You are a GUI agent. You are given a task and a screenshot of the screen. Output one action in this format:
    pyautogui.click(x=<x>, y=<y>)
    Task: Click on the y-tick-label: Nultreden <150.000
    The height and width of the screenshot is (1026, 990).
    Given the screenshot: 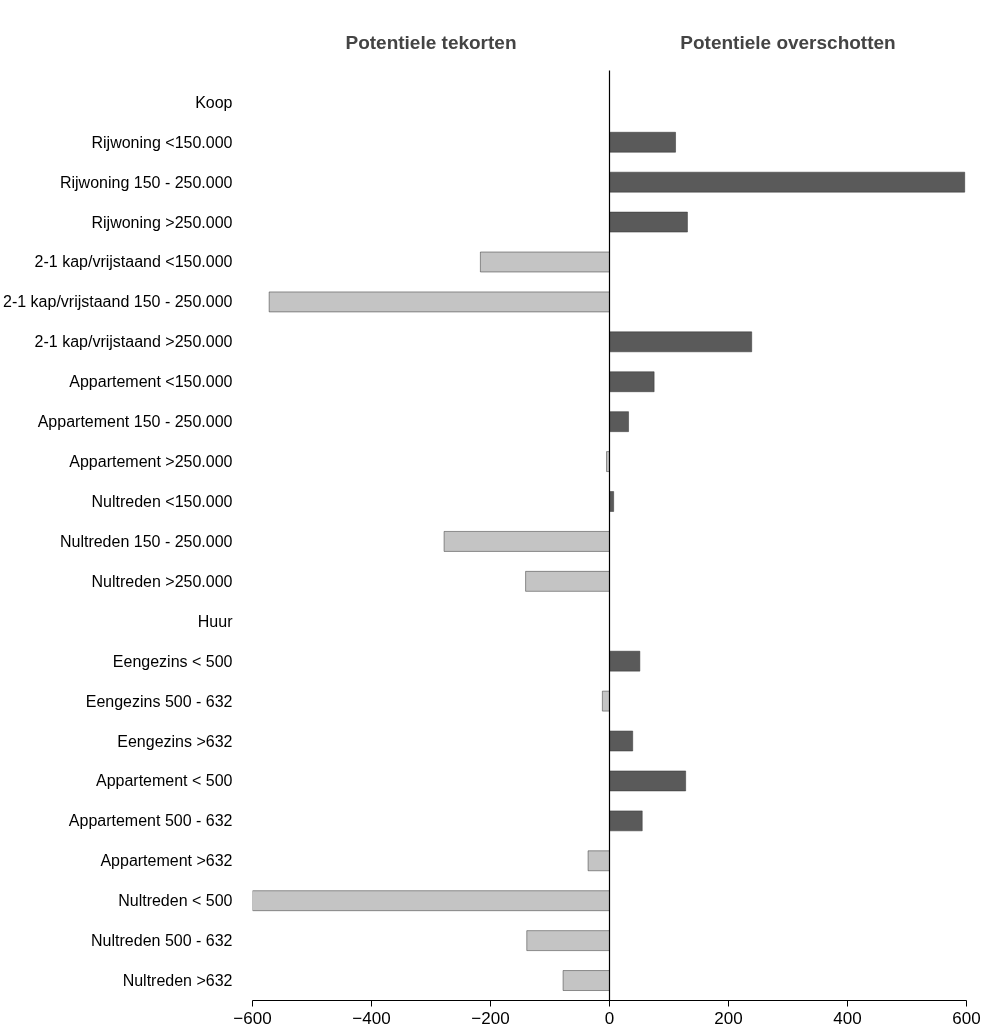 What is the action you would take?
    pyautogui.click(x=162, y=502)
    